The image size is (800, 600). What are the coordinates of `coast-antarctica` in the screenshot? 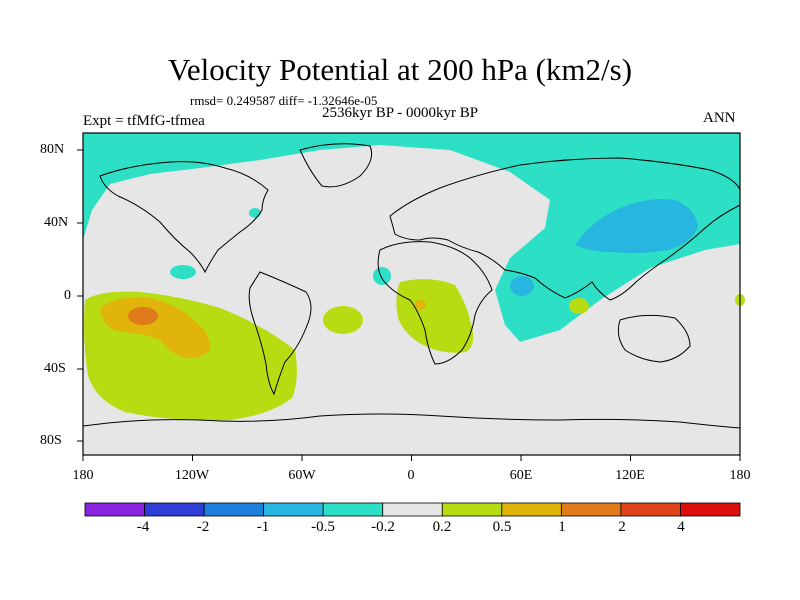 It's located at (411, 421).